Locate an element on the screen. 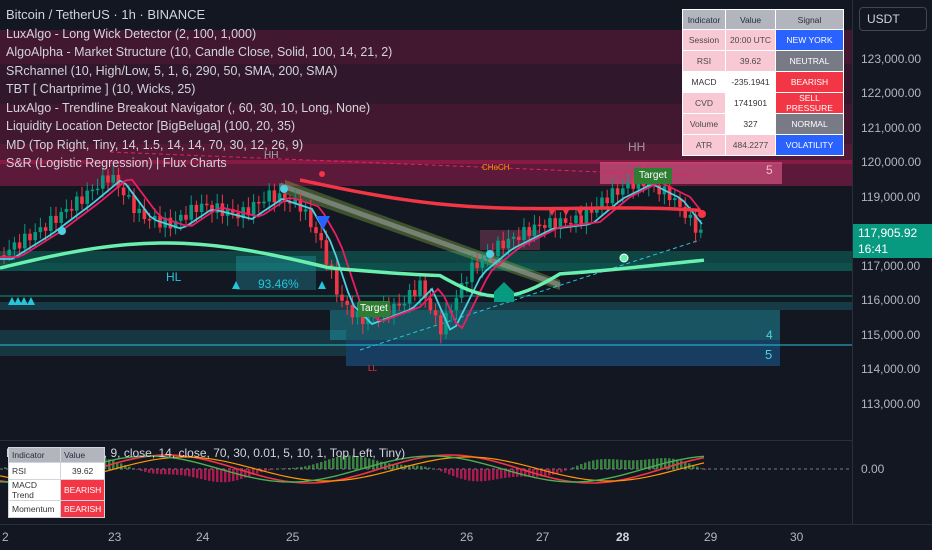 The image size is (932, 550). buy-arrow-icon is located at coordinates (504, 292).